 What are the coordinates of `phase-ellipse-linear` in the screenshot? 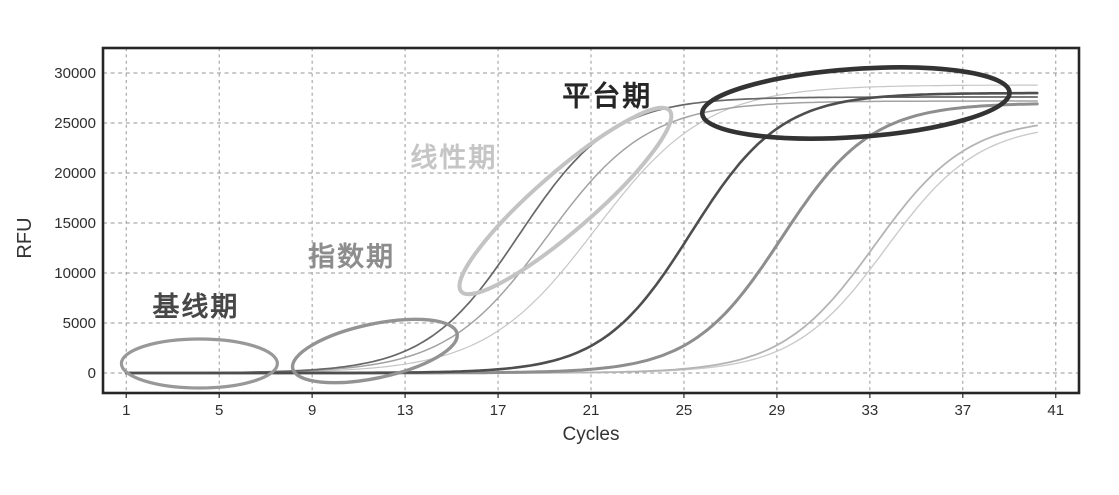 It's located at (565, 201).